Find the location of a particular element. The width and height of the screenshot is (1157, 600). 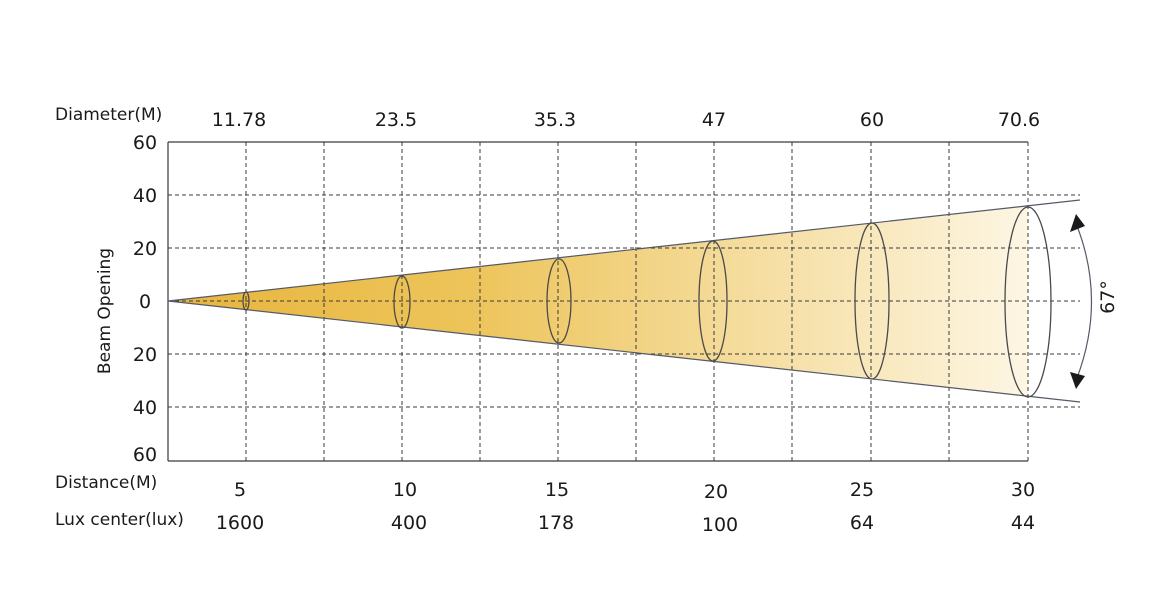

diameter-value: 70.6 is located at coordinates (1019, 120).